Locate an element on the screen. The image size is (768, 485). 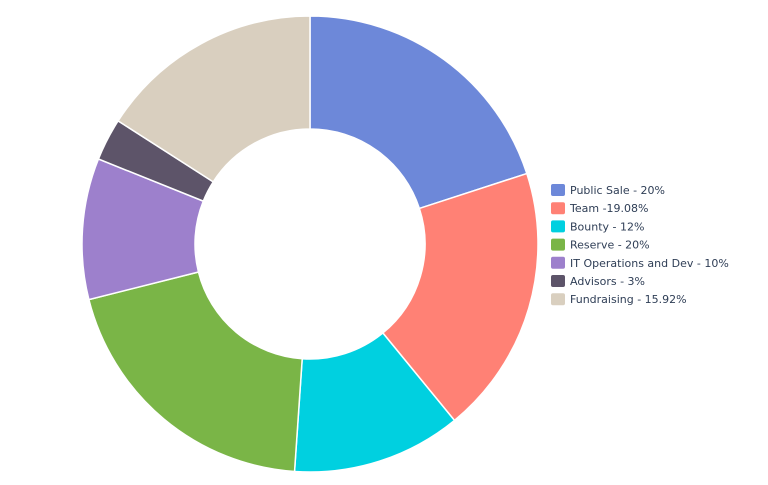
legend-label: Reserve - 20% is located at coordinates (610, 245).